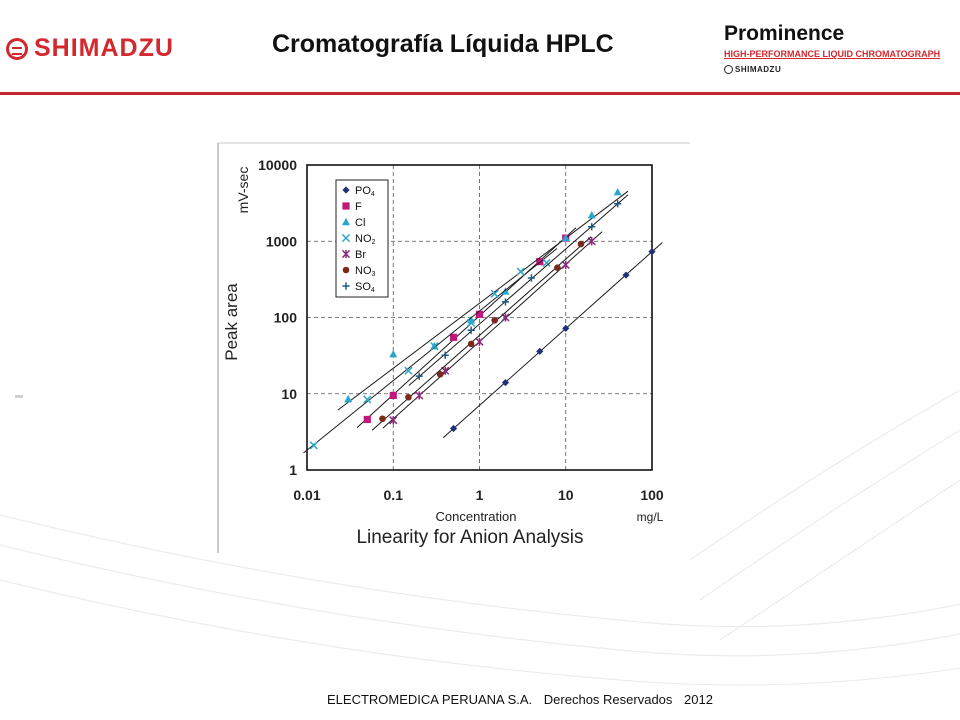 The width and height of the screenshot is (960, 720). Describe the element at coordinates (784, 33) in the screenshot. I see `product-name: Prominence` at that location.